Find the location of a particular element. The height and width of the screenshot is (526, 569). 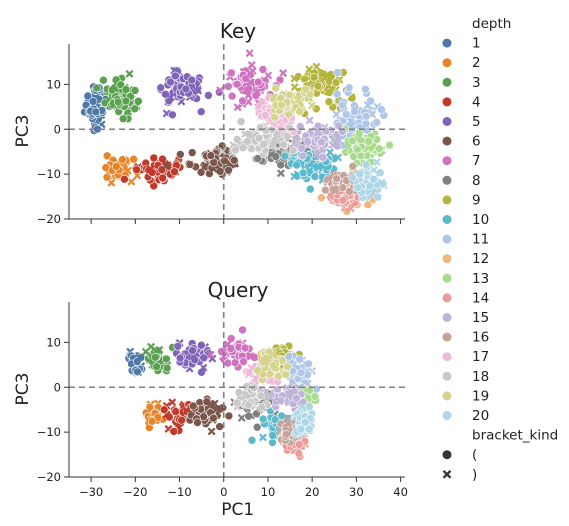

legend-label: 17 is located at coordinates (480, 357).